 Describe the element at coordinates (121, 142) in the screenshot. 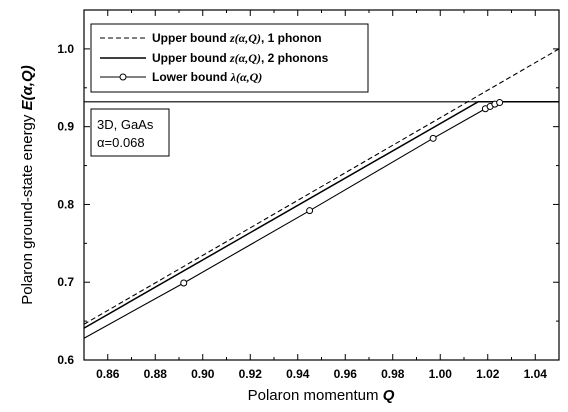

I see `annotation-line-2: α=0.068` at that location.